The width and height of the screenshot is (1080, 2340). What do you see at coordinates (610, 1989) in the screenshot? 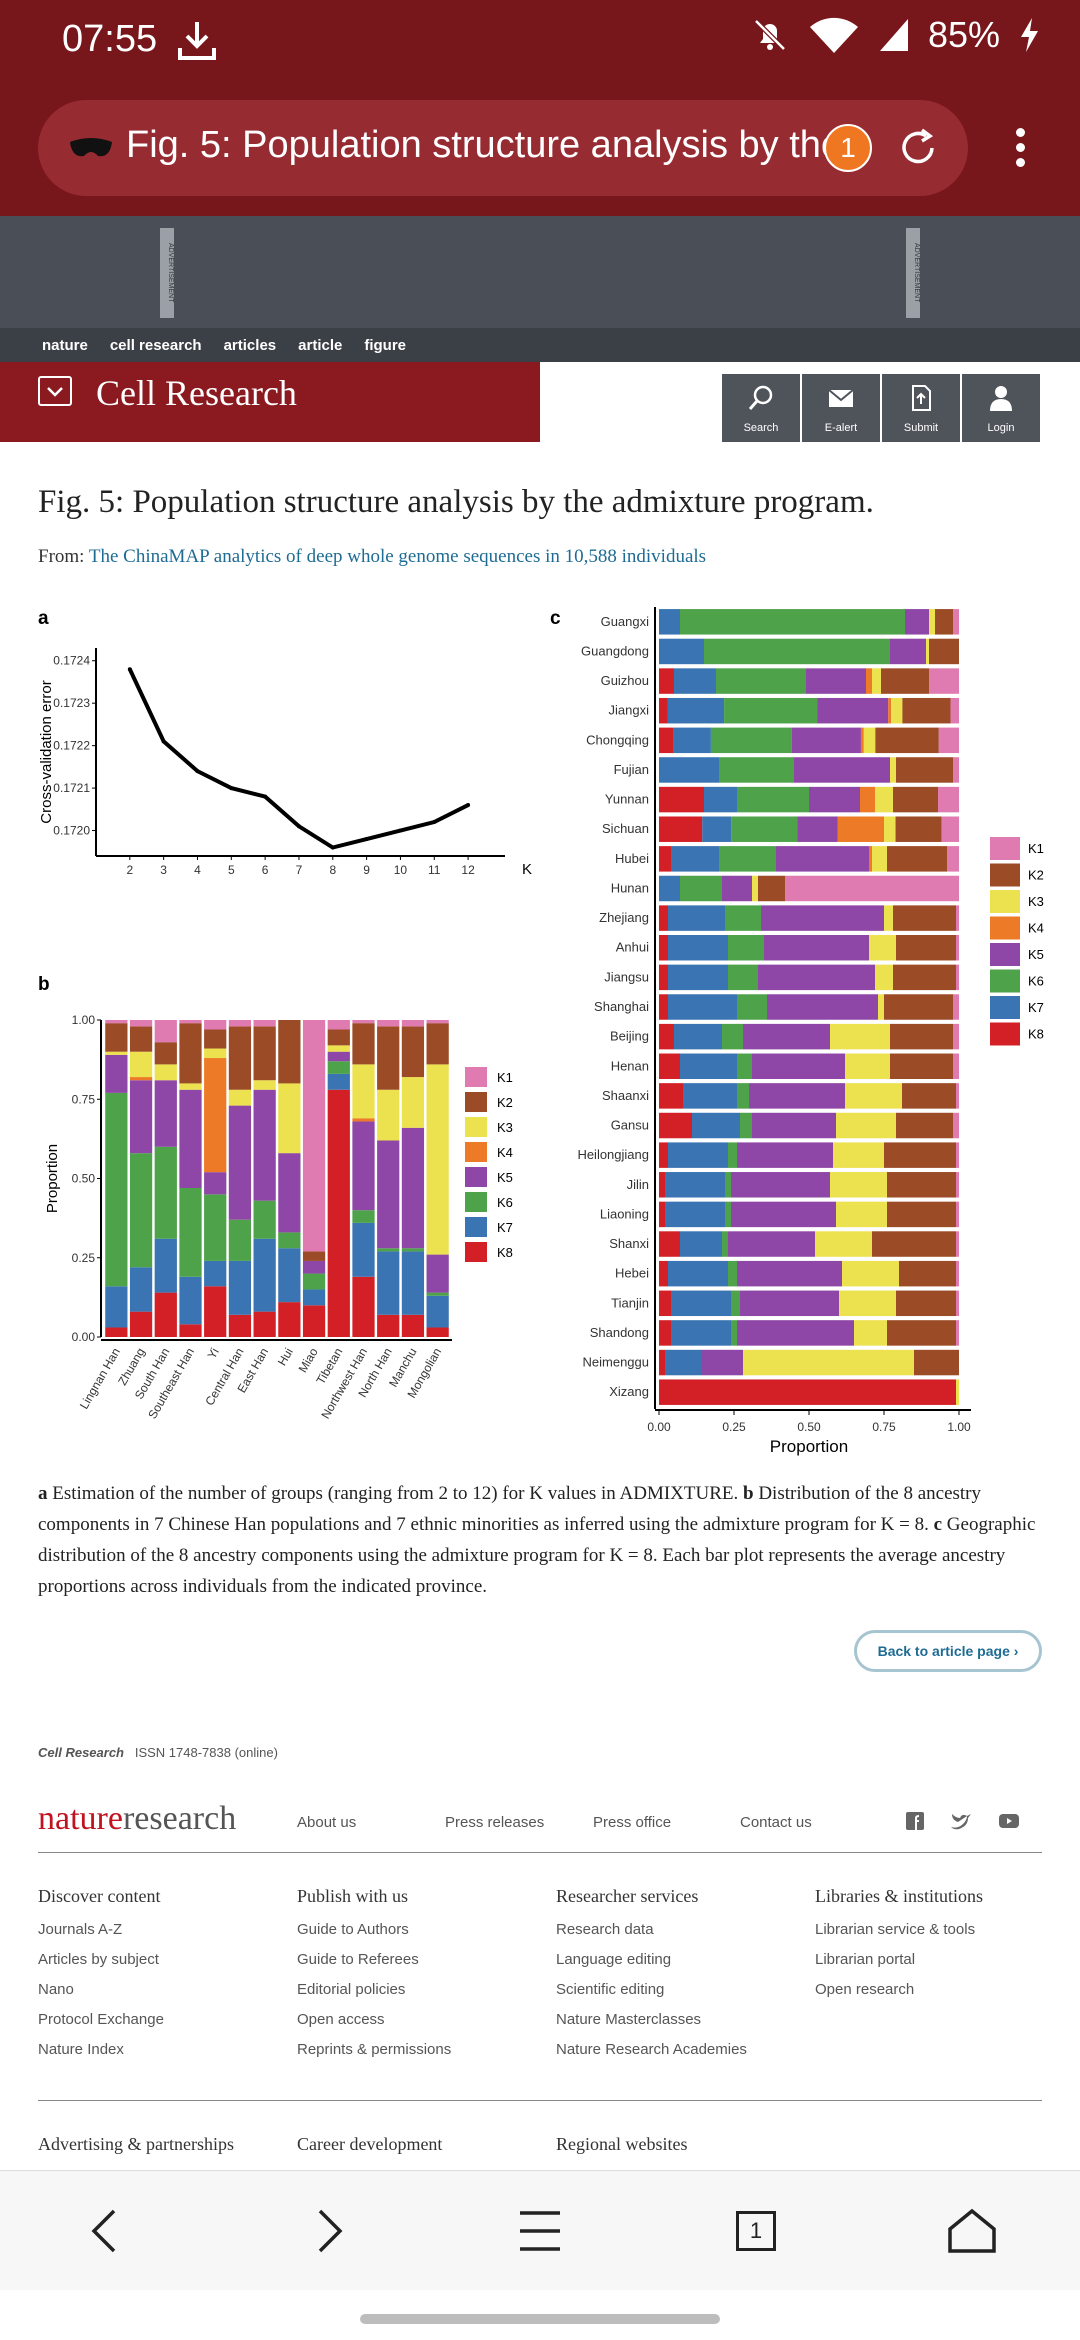
I see `footer-link: Scientific editing` at bounding box center [610, 1989].